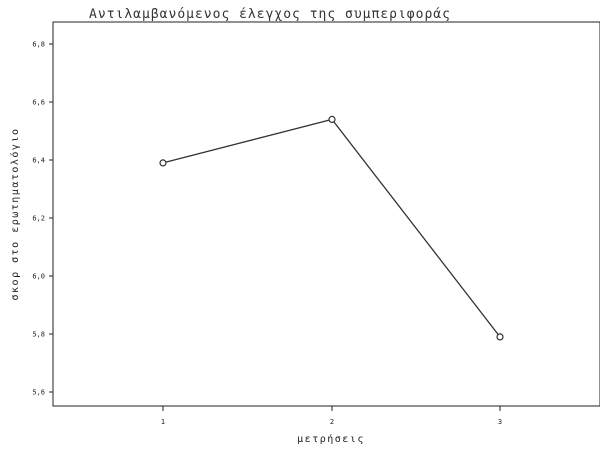  What do you see at coordinates (331, 439) in the screenshot?
I see `x-axis-title: μετρήσεις` at bounding box center [331, 439].